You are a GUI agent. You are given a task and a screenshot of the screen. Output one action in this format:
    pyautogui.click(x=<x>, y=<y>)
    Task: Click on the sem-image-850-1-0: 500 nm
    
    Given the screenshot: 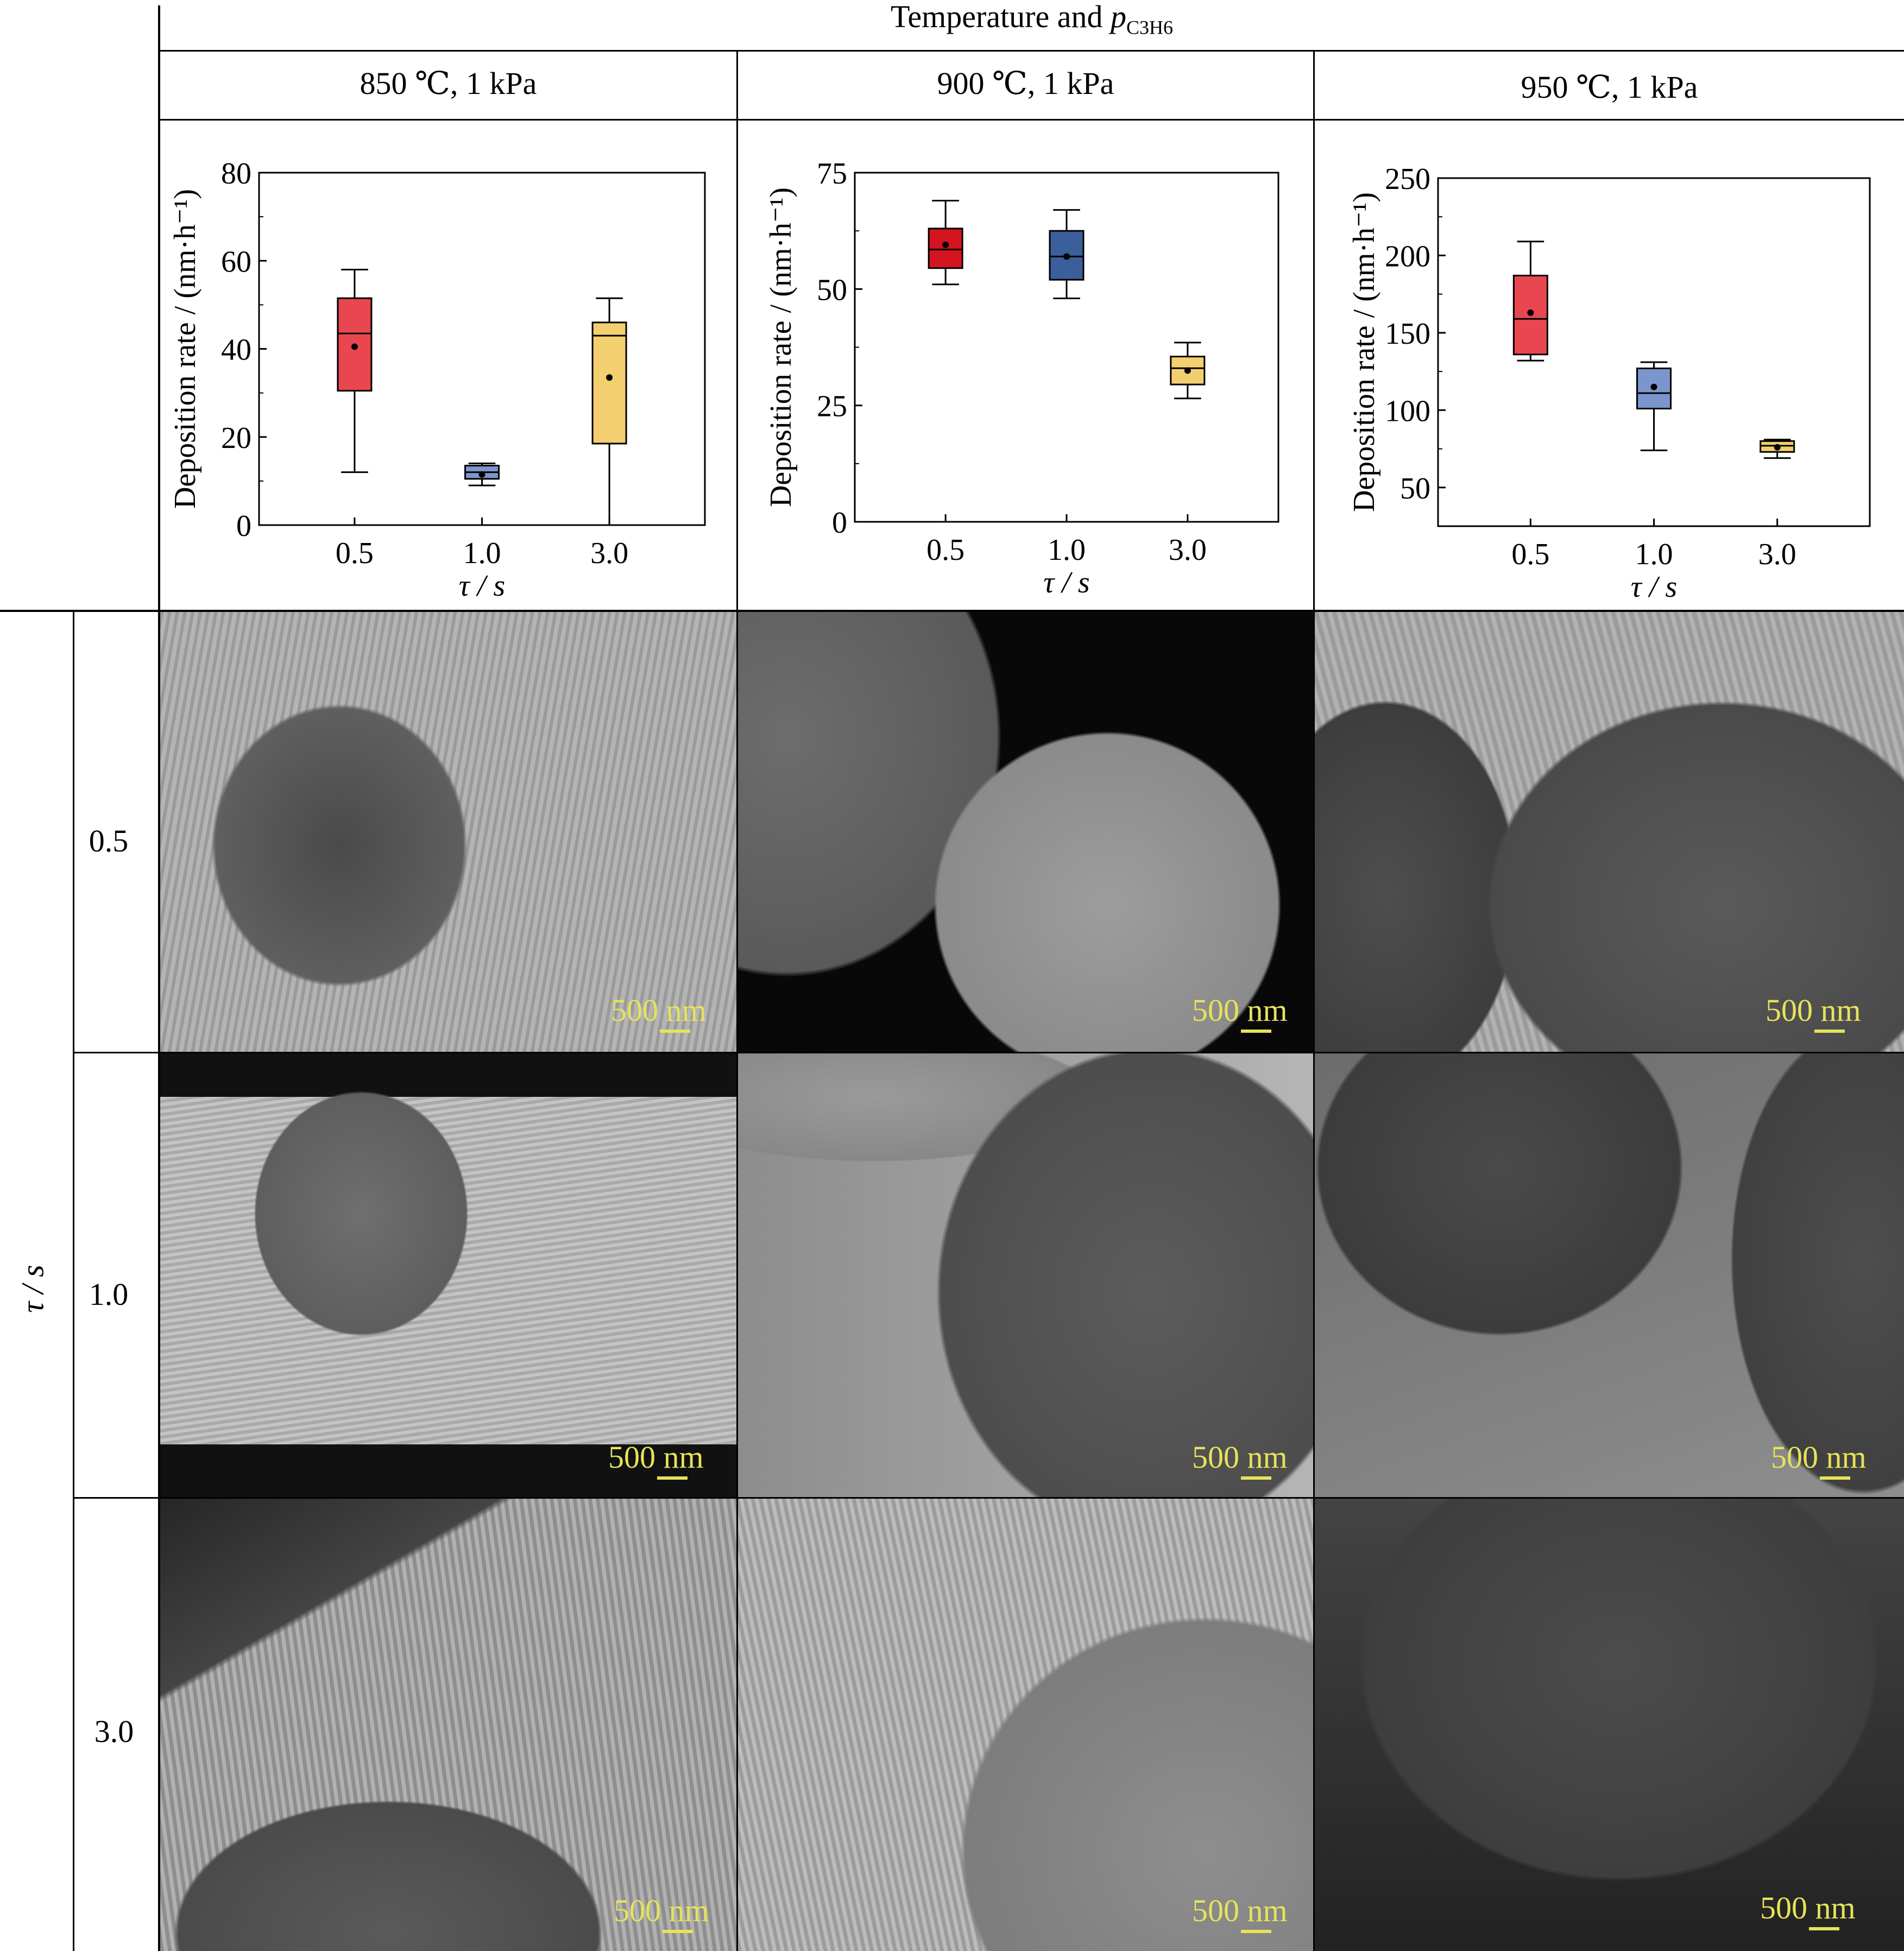 What is the action you would take?
    pyautogui.click(x=448, y=1275)
    